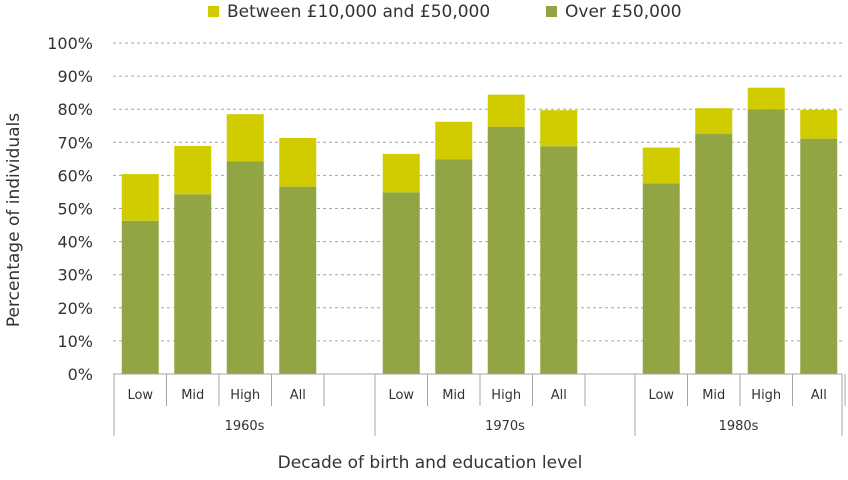 This screenshot has height=480, width=848. What do you see at coordinates (70, 43) in the screenshot?
I see `y-tick-label: 100%` at bounding box center [70, 43].